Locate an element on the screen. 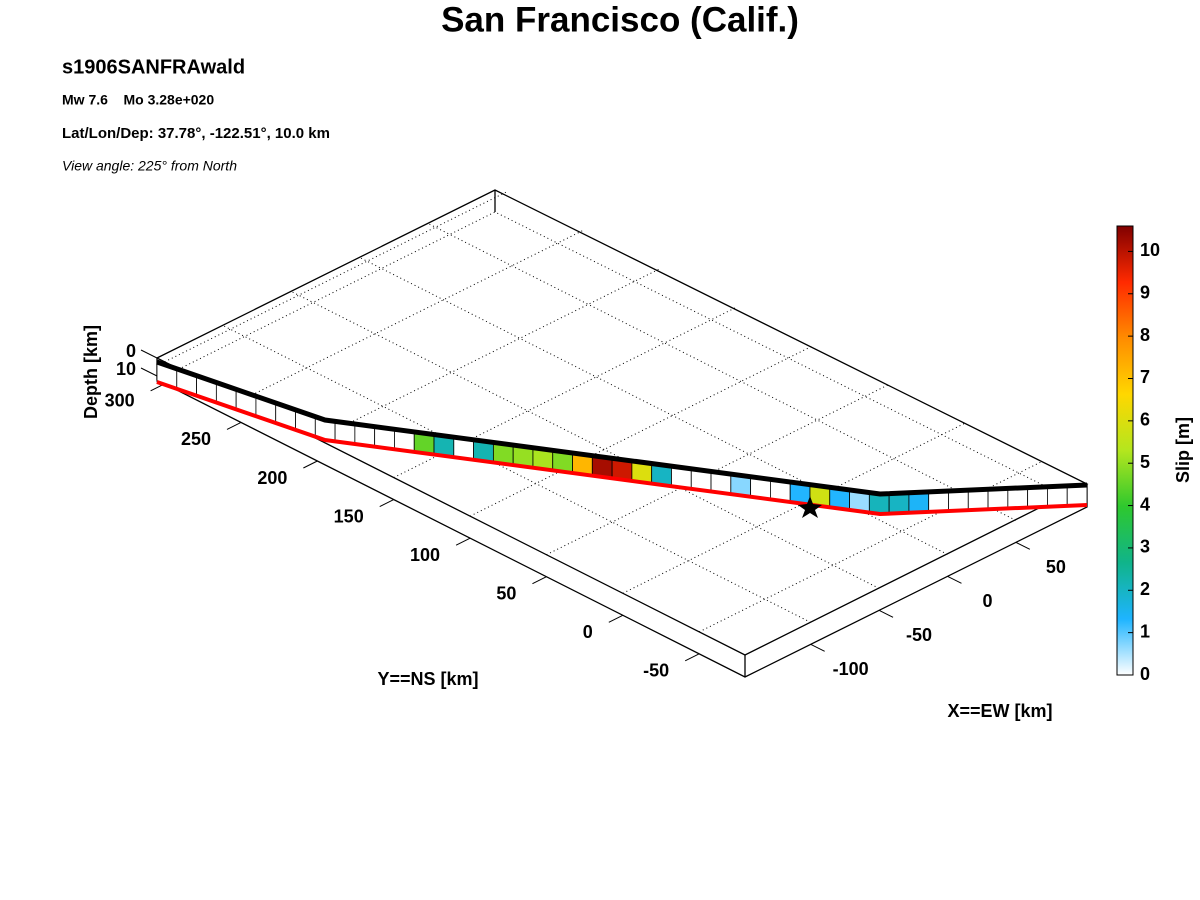  y-tick-label: 50 is located at coordinates (506, 593).